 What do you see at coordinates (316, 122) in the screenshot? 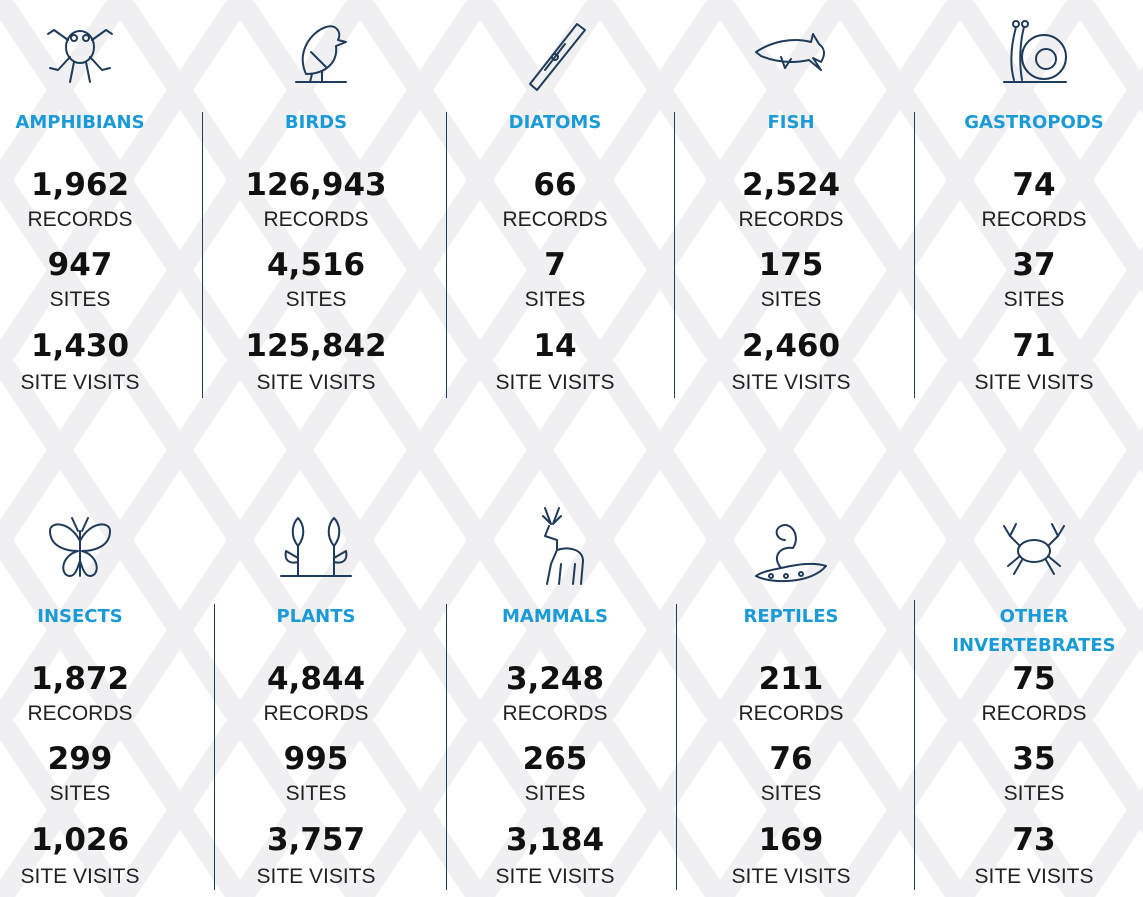
I see `taxon-name: BIRDS` at bounding box center [316, 122].